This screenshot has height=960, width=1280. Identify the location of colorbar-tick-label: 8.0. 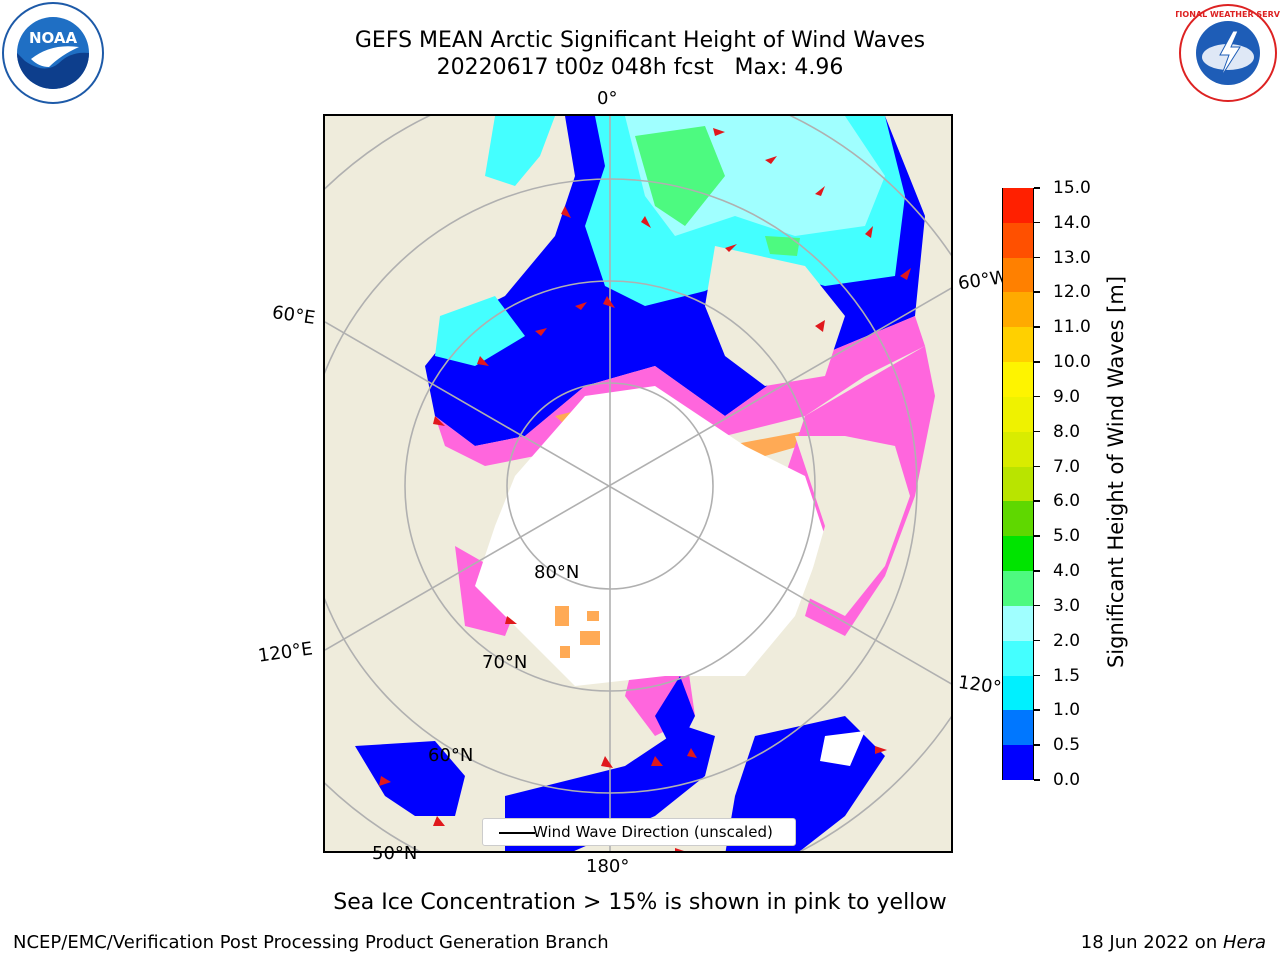
(1067, 431).